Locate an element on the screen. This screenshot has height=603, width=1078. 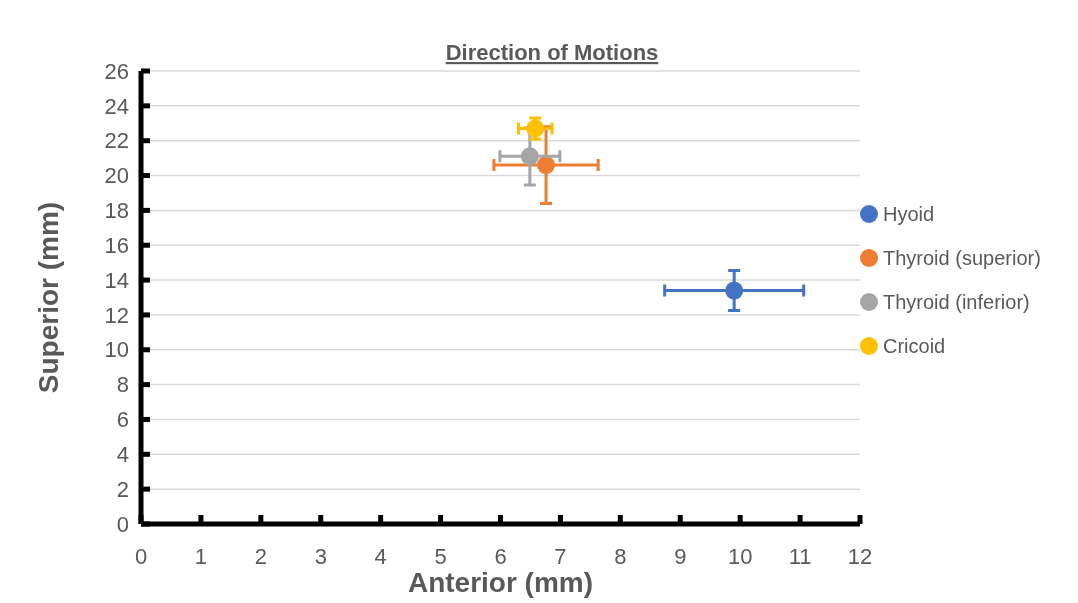
chart-title: Direction of Motions is located at coordinates (552, 52).